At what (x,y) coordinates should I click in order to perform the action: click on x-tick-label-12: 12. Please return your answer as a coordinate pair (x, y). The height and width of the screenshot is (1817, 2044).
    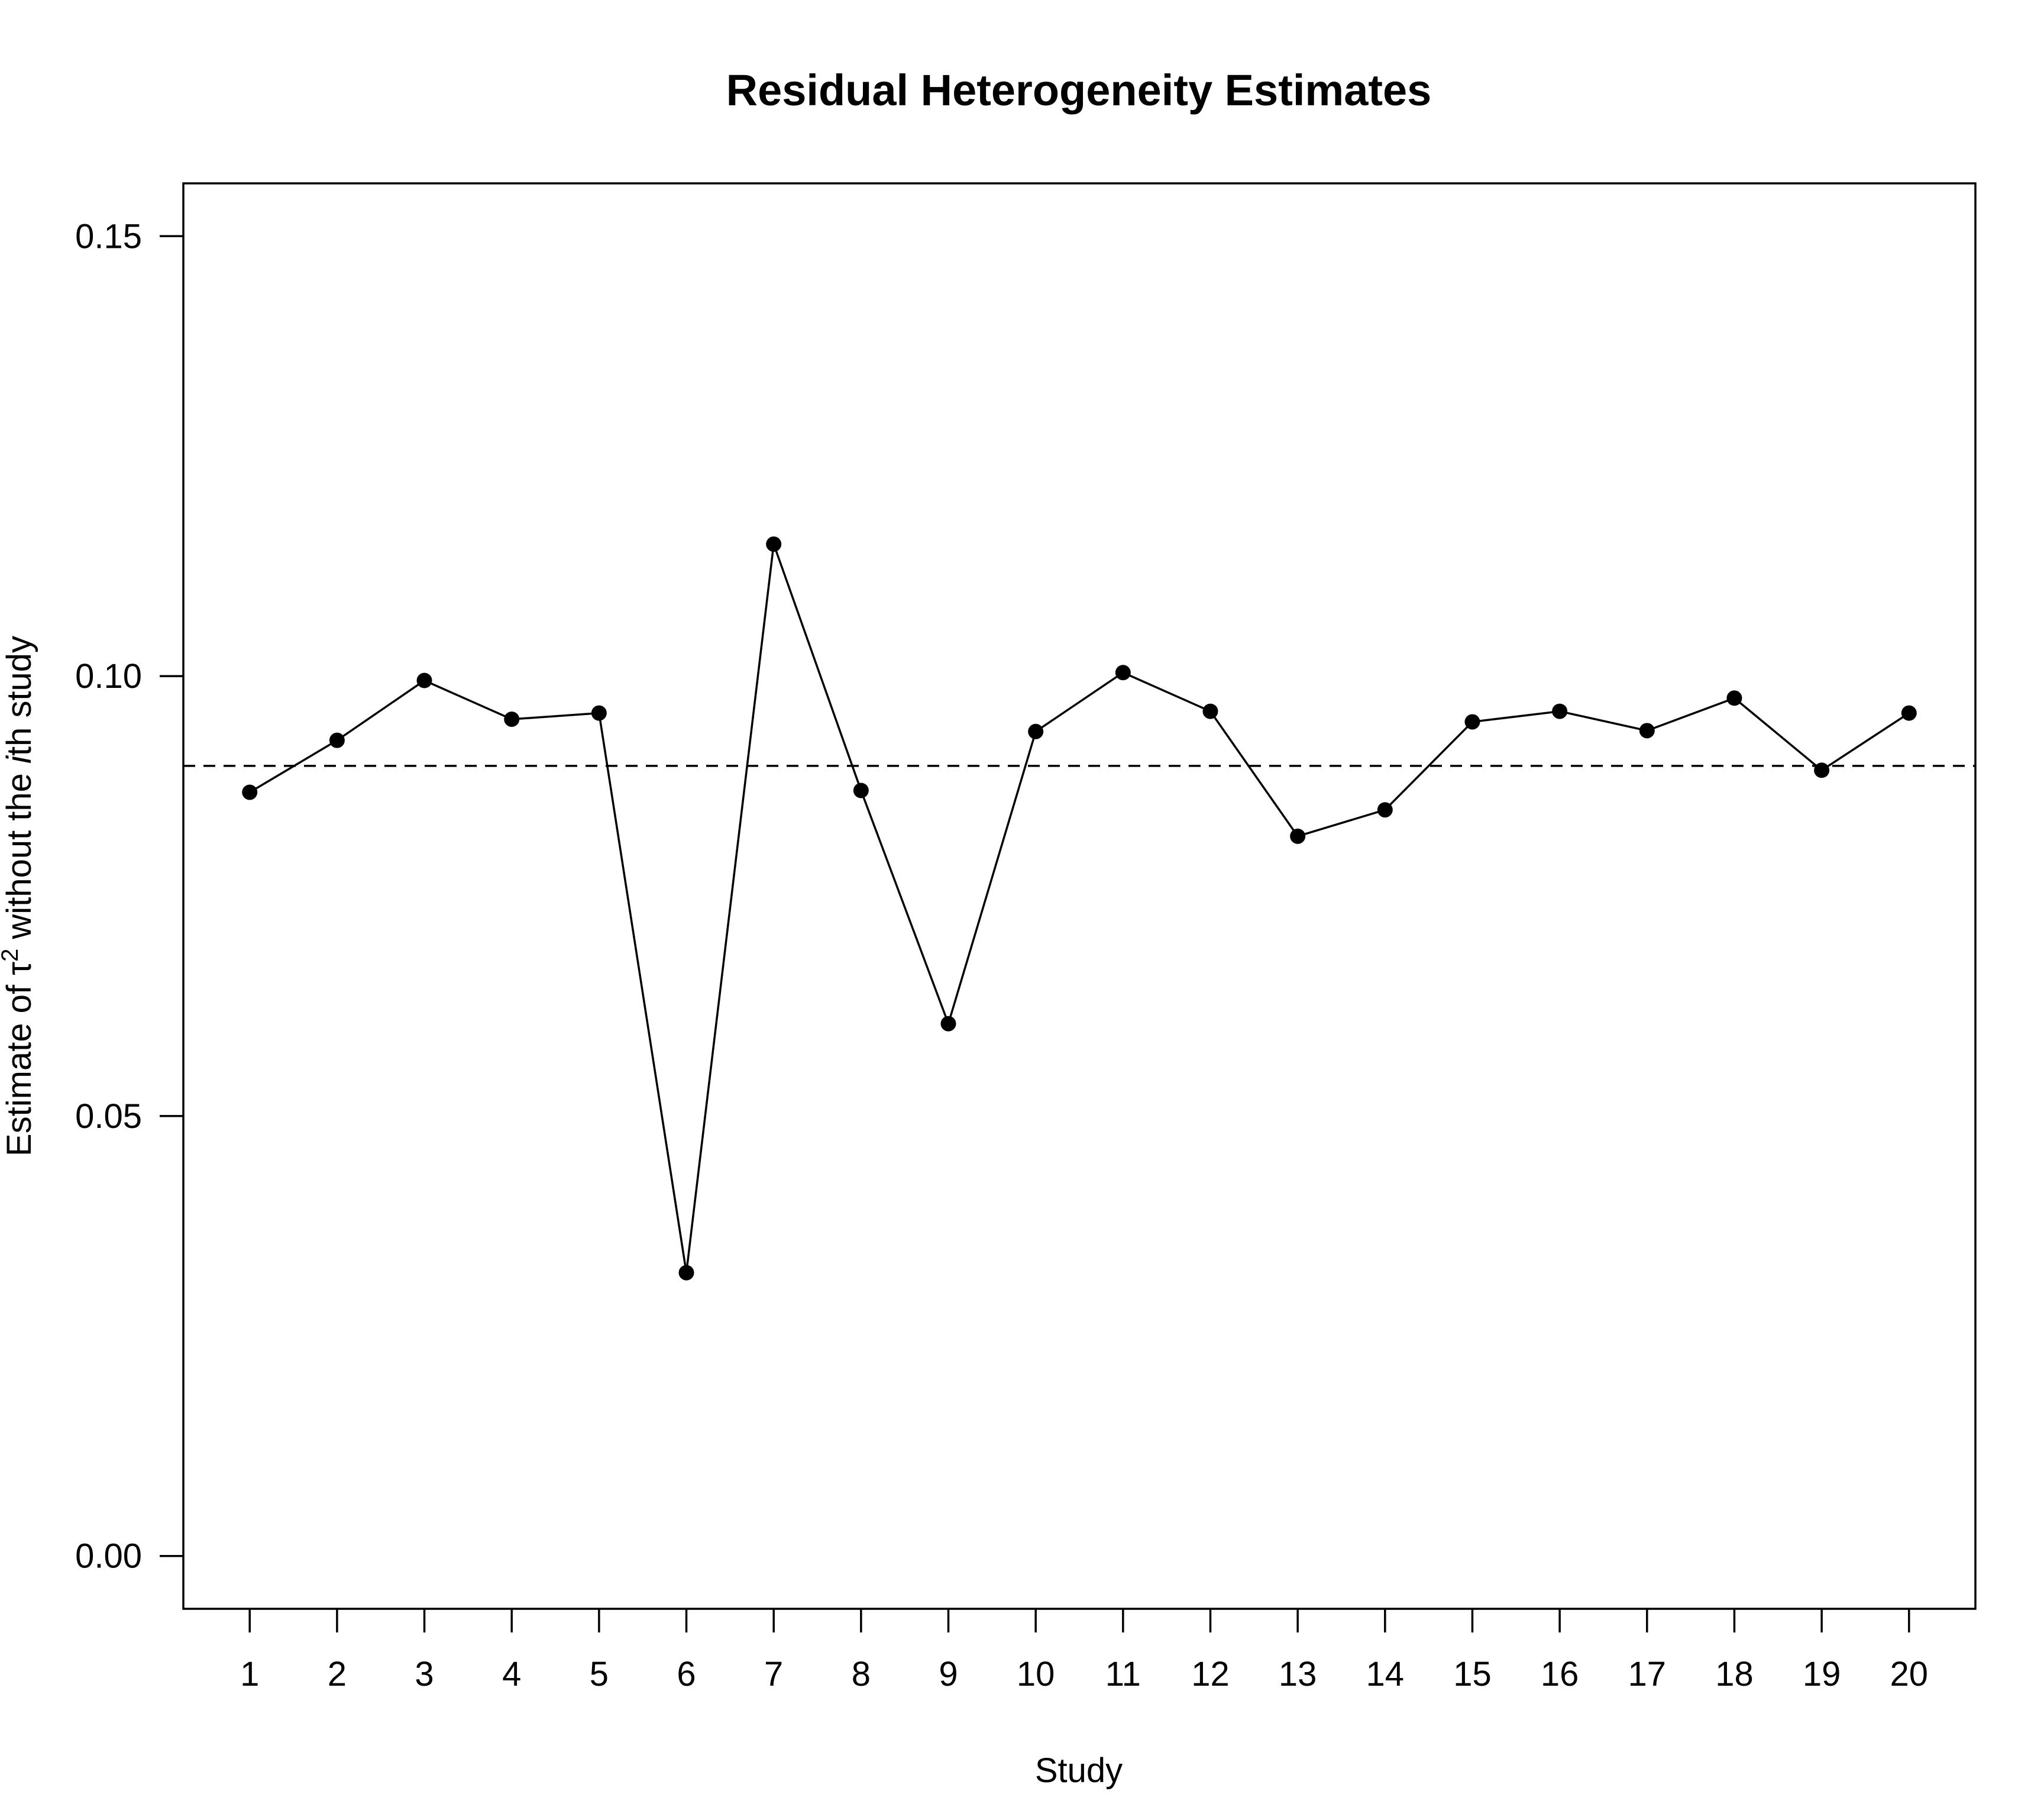
    Looking at the image, I should click on (1210, 1674).